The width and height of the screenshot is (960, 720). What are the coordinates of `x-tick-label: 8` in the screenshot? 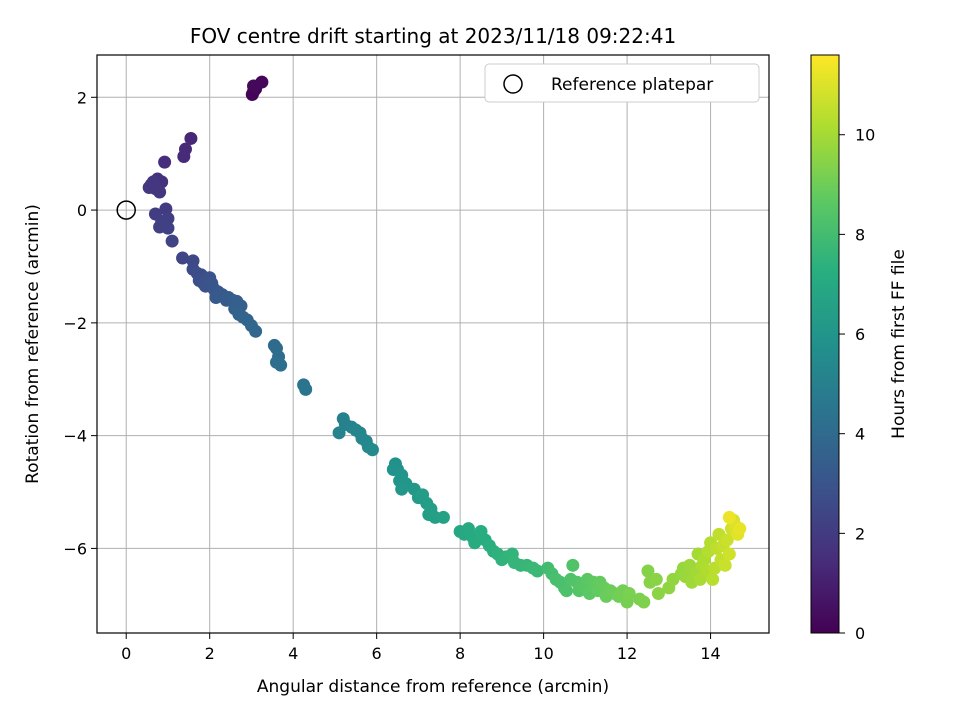 It's located at (460, 653).